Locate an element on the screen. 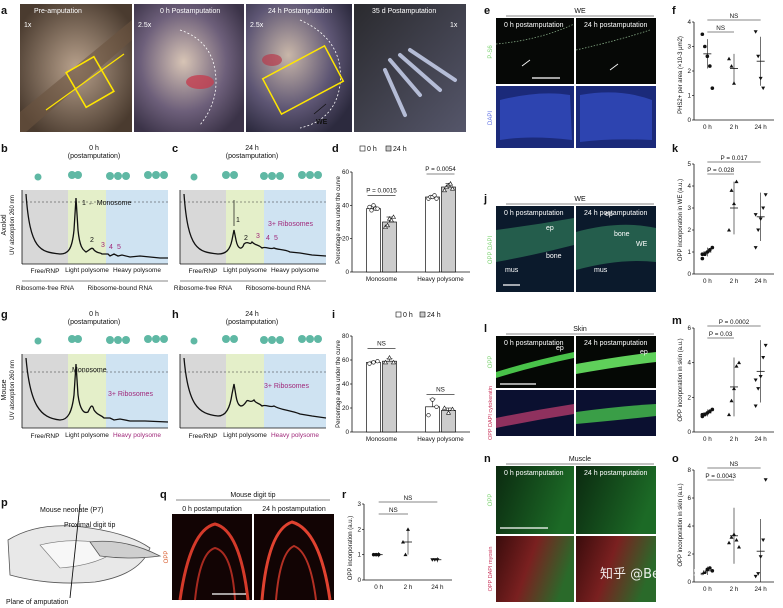 This screenshot has height=608, width=783. significance-label: P = 0.0043 is located at coordinates (720, 476).